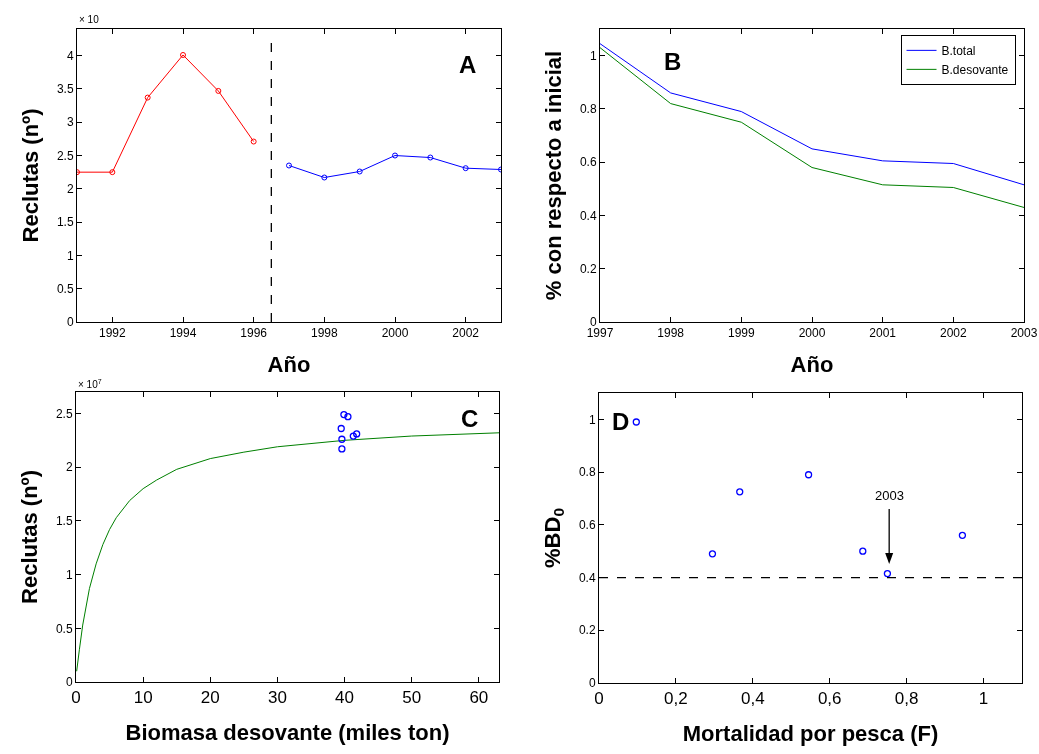 Image resolution: width=1039 pixels, height=754 pixels. Describe the element at coordinates (210, 698) in the screenshot. I see `x-tick-label: 20` at that location.